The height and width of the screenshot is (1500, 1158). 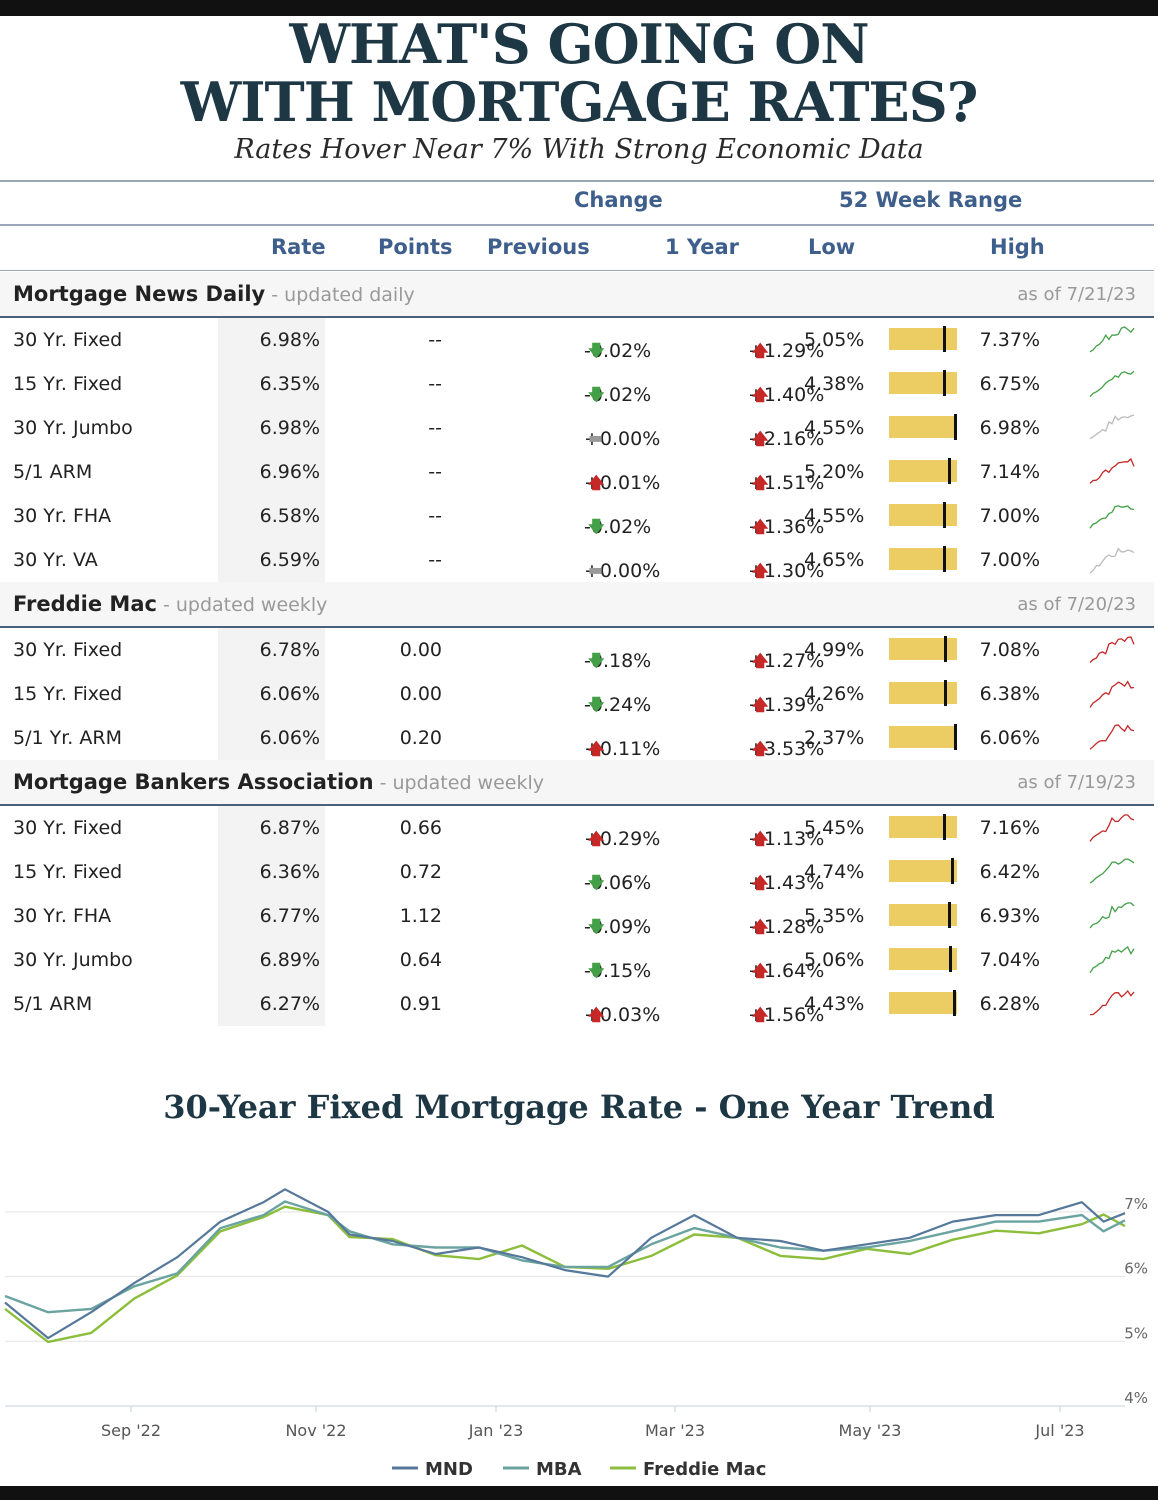 What do you see at coordinates (579, 102) in the screenshot?
I see `page-title-line2: WITH MORTGAGE RATES?` at bounding box center [579, 102].